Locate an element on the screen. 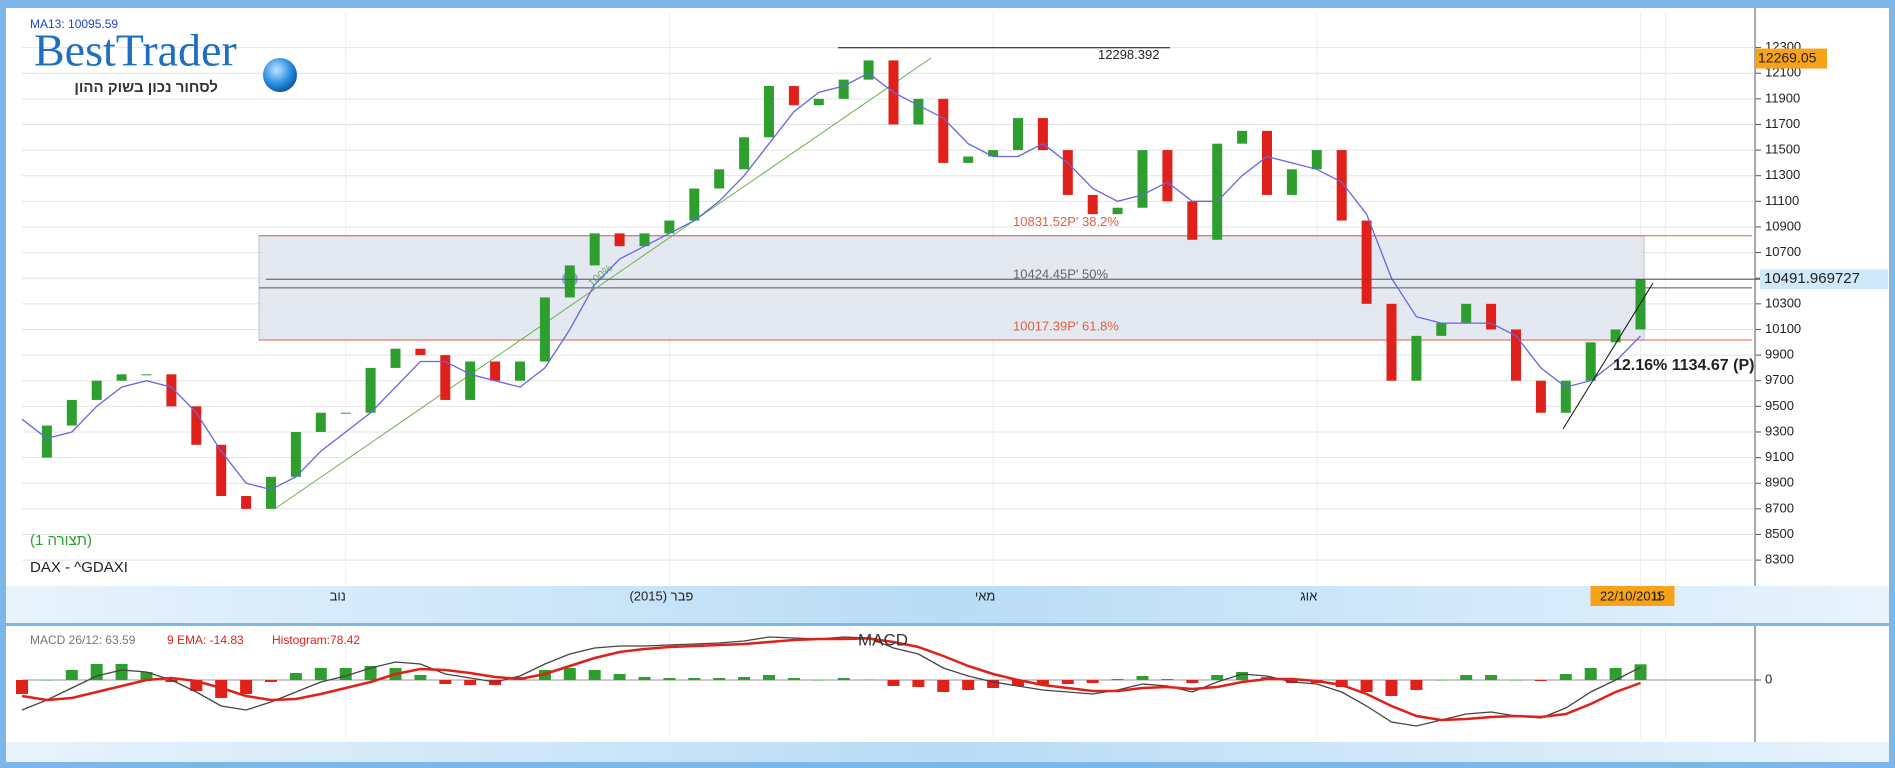  x-tick-label: נו is located at coordinates (1657, 595).